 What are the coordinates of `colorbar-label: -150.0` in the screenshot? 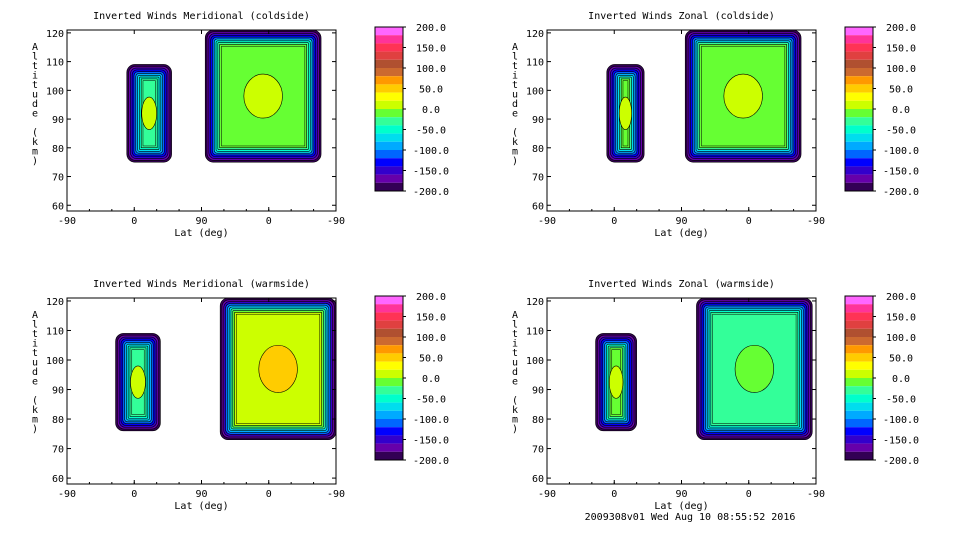 It's located at (901, 441).